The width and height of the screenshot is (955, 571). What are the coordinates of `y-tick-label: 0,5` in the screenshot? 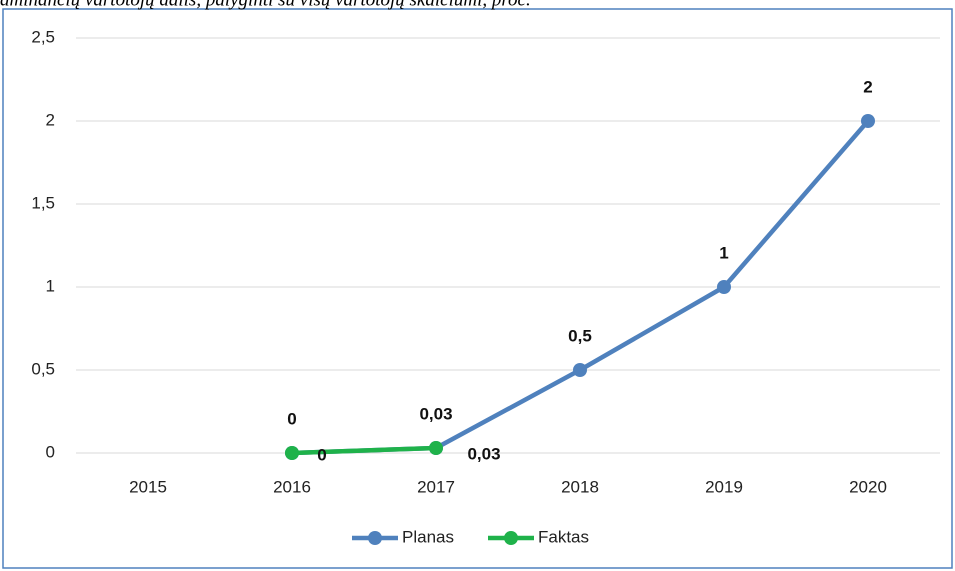 It's located at (43, 368).